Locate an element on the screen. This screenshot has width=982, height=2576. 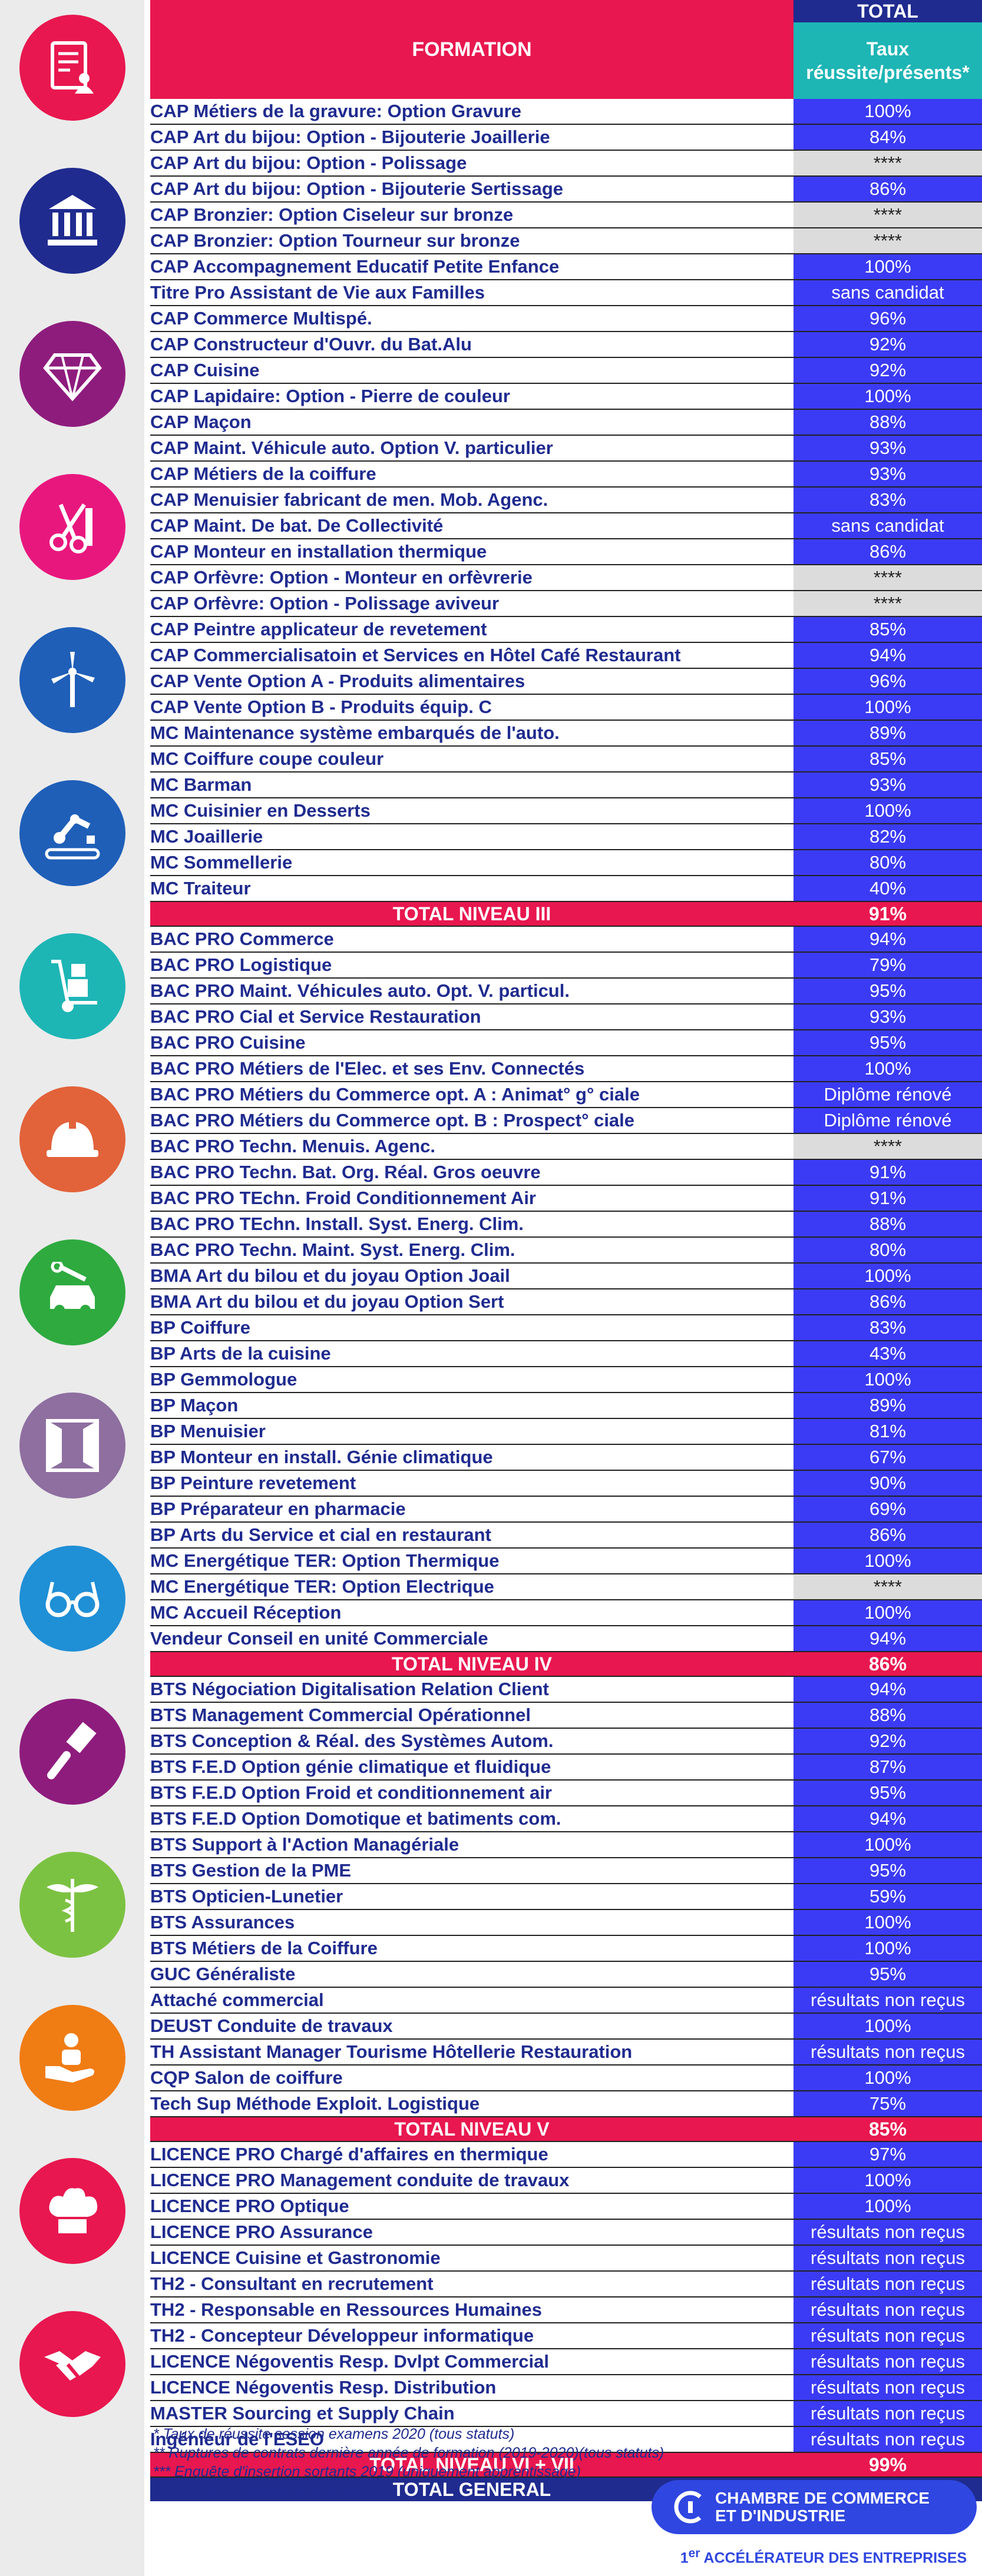
success-rate: 91% is located at coordinates (887, 1198).